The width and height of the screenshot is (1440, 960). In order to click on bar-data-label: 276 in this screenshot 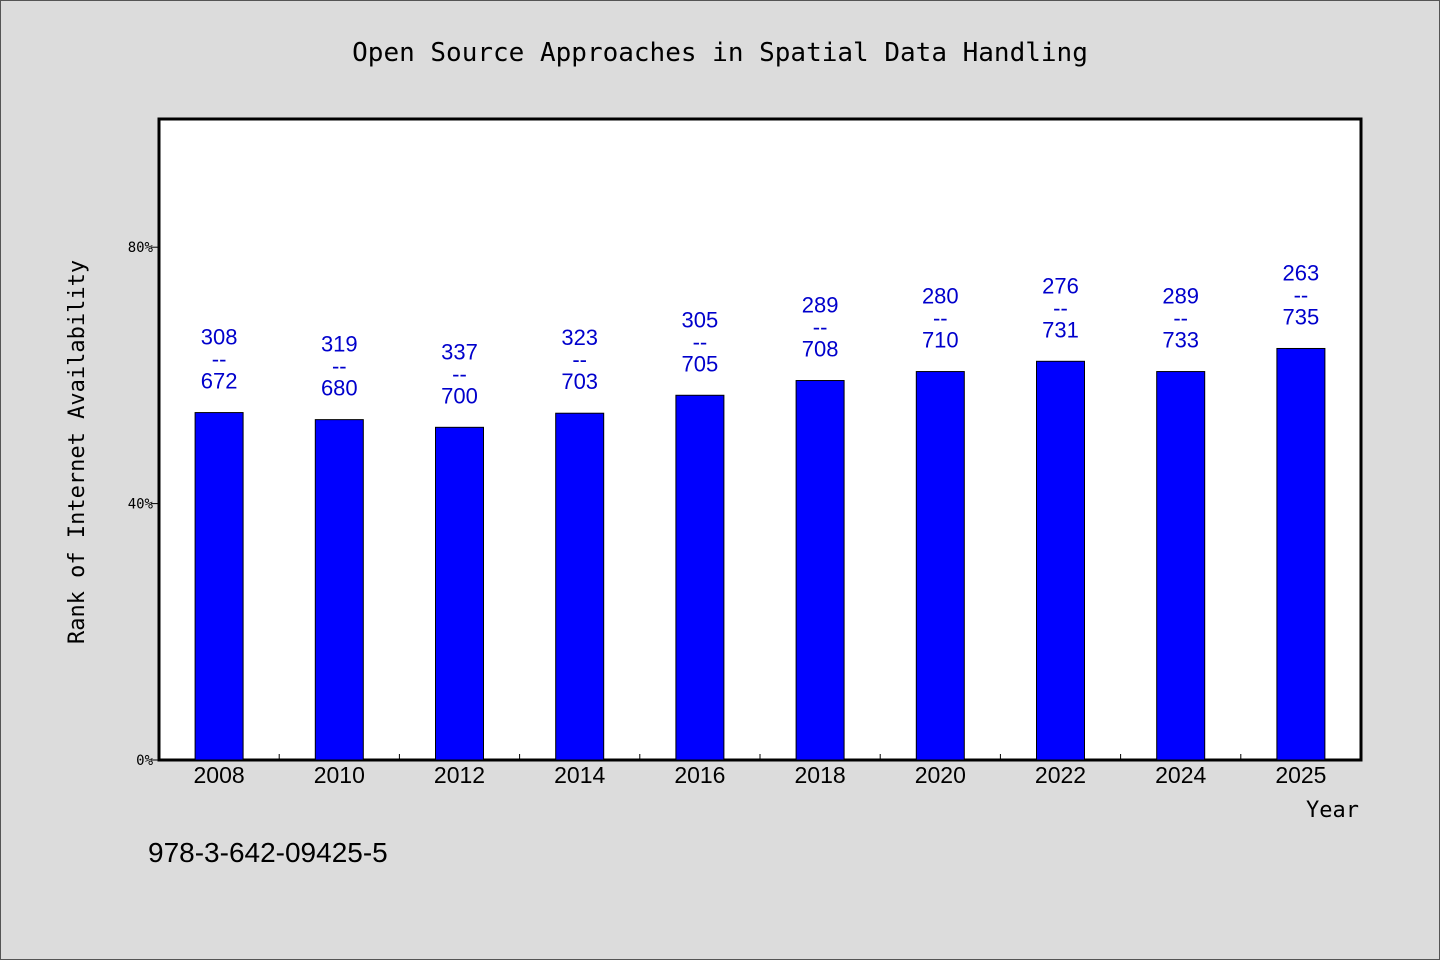, I will do `click(1060, 285)`.